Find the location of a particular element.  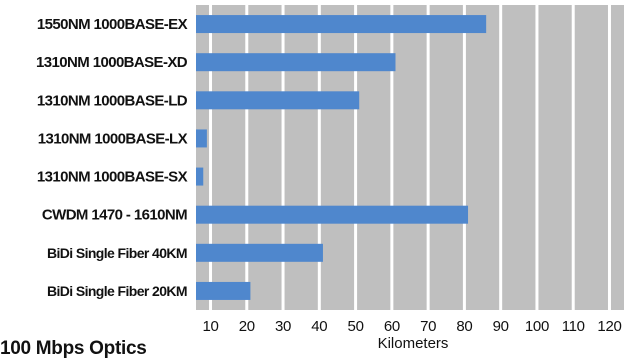

x-tick-label: 40 is located at coordinates (319, 326).